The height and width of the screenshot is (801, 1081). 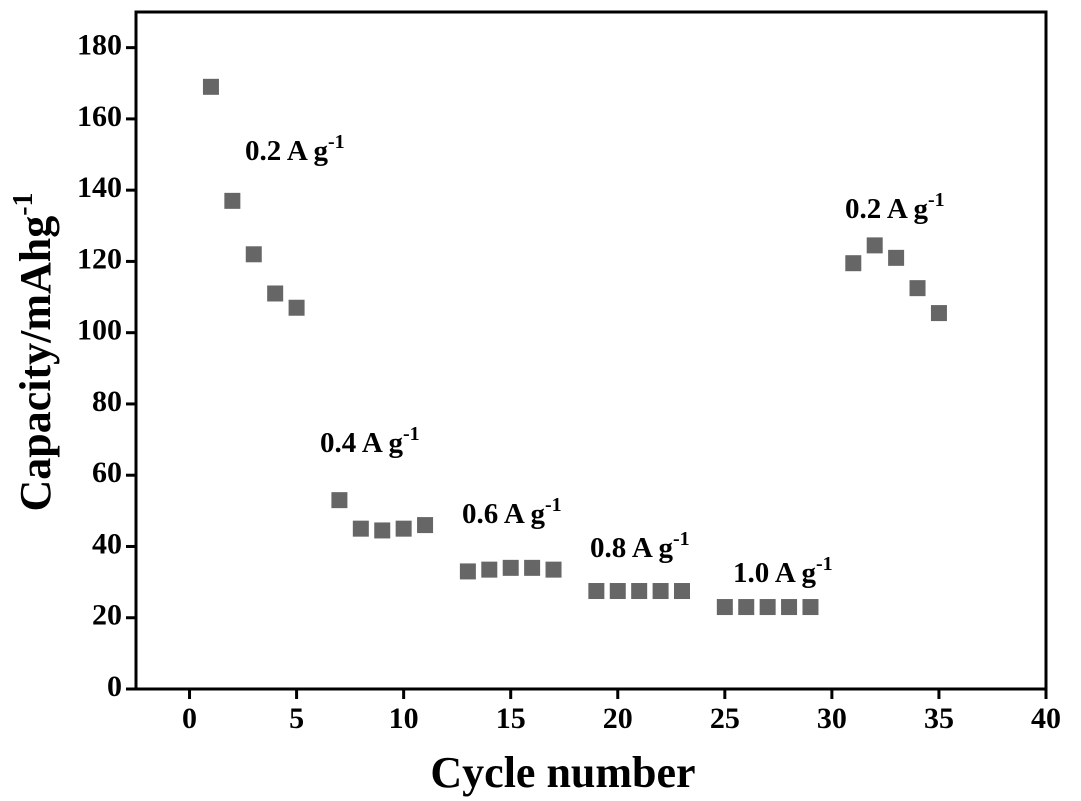 What do you see at coordinates (618, 718) in the screenshot?
I see `x-tick-label: 20` at bounding box center [618, 718].